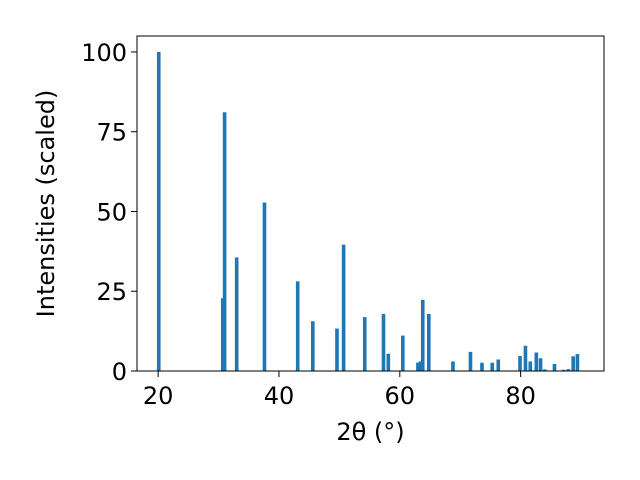  I want to click on x-tick-label: 40, so click(279, 396).